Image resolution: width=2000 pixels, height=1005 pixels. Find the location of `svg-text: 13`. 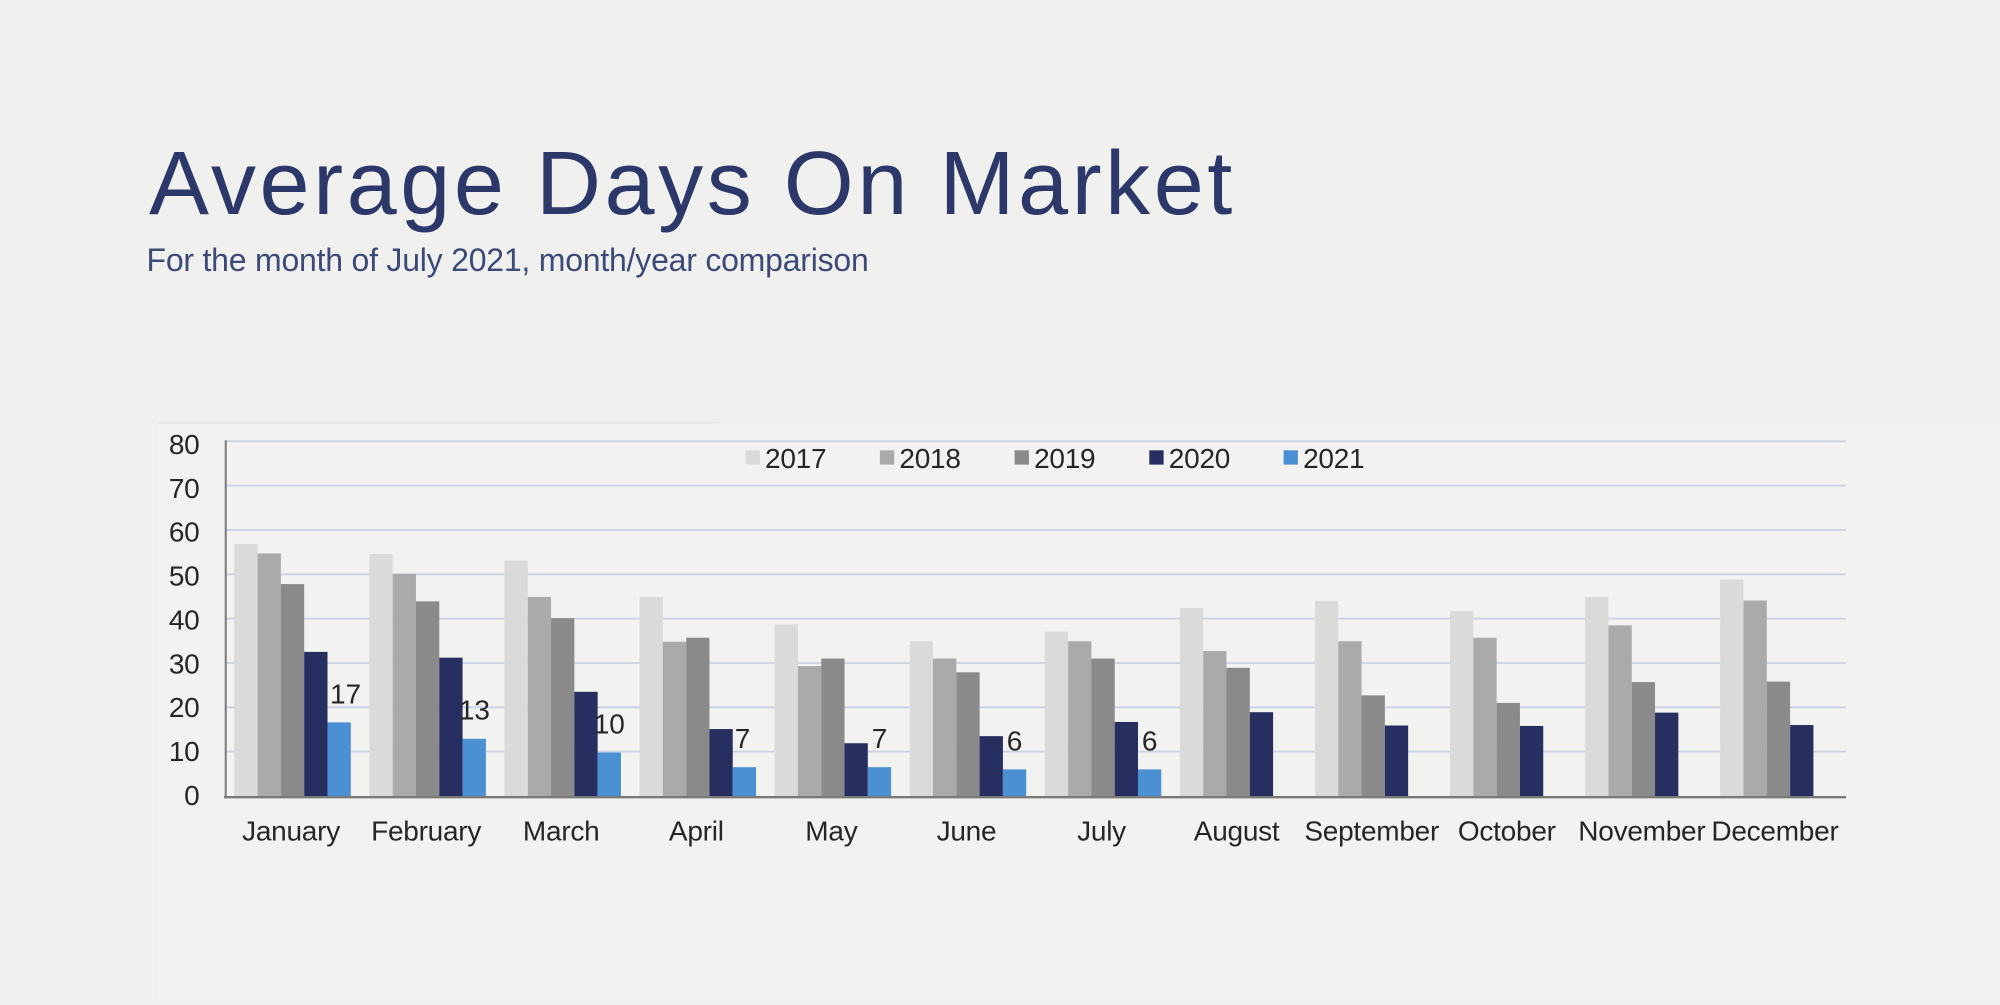

svg-text: 13 is located at coordinates (474, 710).